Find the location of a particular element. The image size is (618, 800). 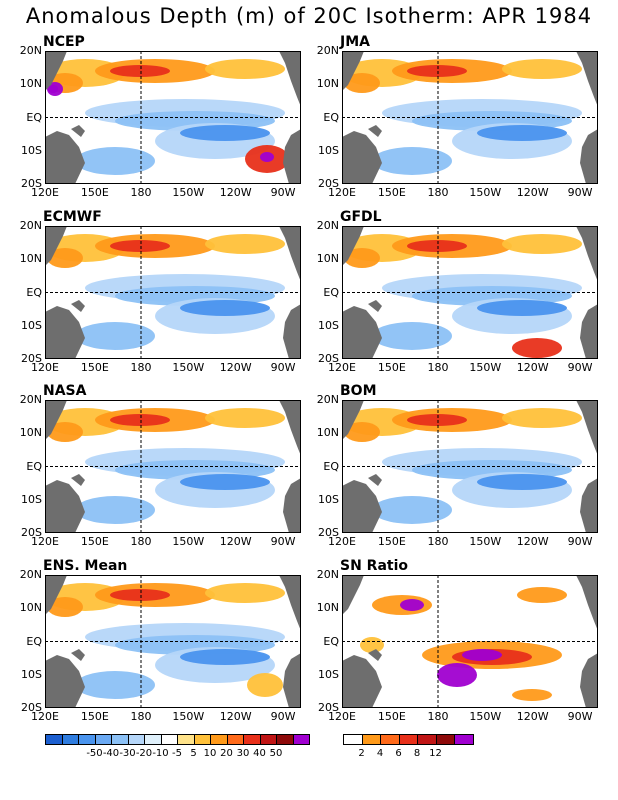

colorbar-label: 4 is located at coordinates (380, 753).